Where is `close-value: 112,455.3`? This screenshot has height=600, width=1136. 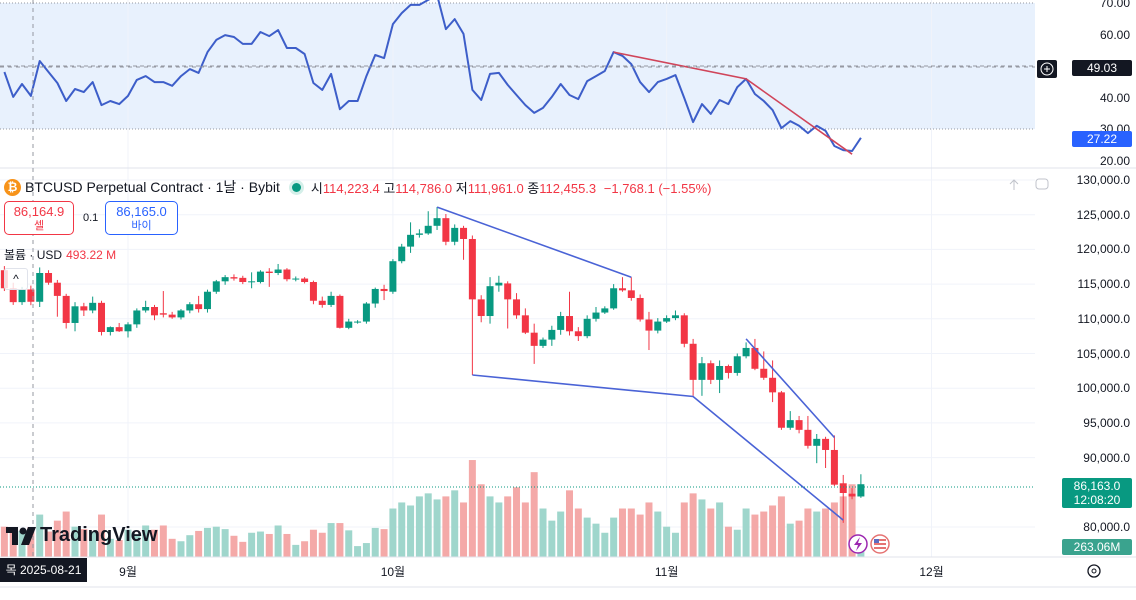
close-value: 112,455.3 is located at coordinates (568, 188).